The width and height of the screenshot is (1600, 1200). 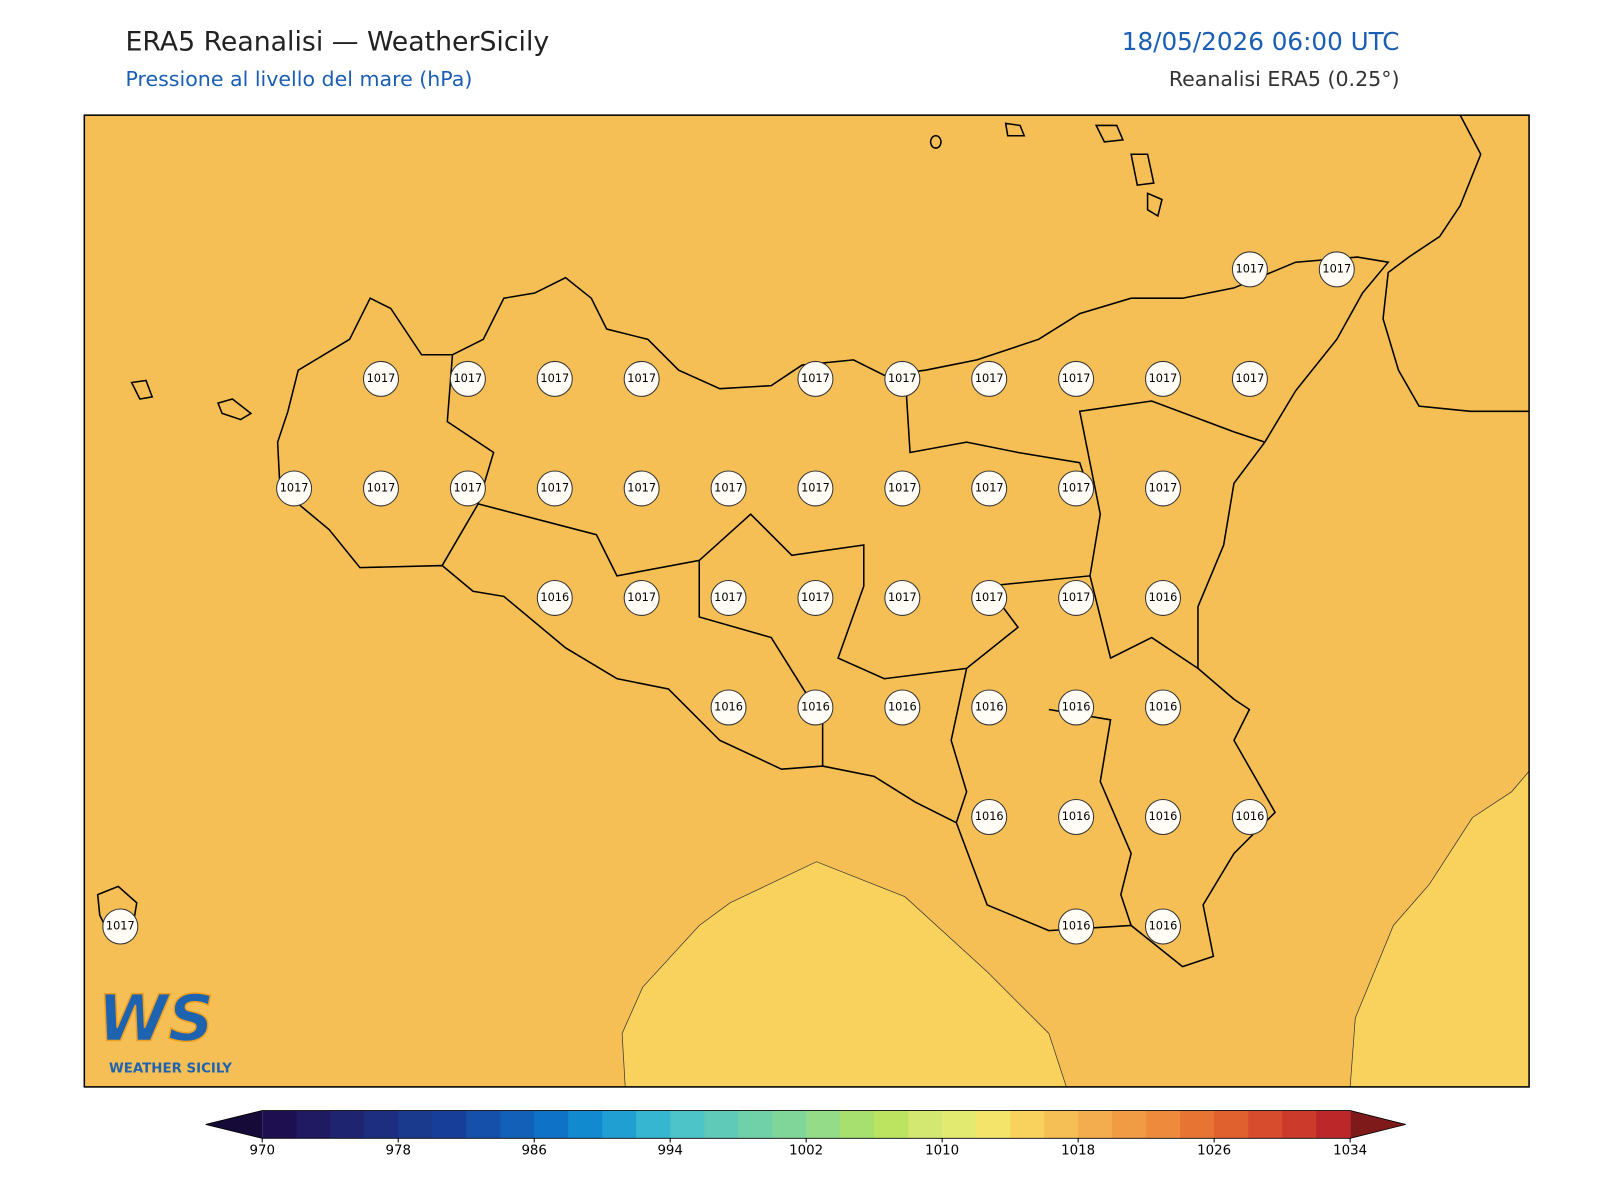 I want to click on colorbar: 970 978 986 994 1002 1010 1018 1026 1034, so click(x=805, y=1134).